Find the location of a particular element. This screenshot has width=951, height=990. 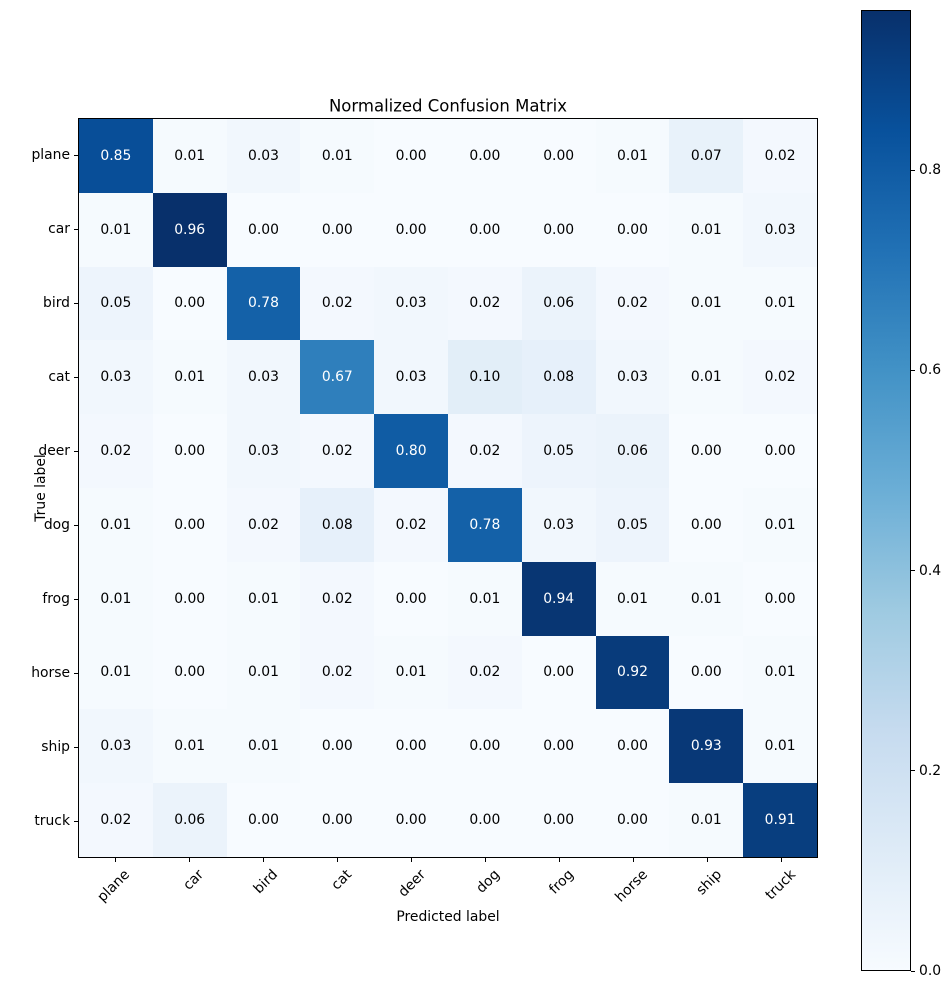

y-tick-label: truck is located at coordinates (52, 821).